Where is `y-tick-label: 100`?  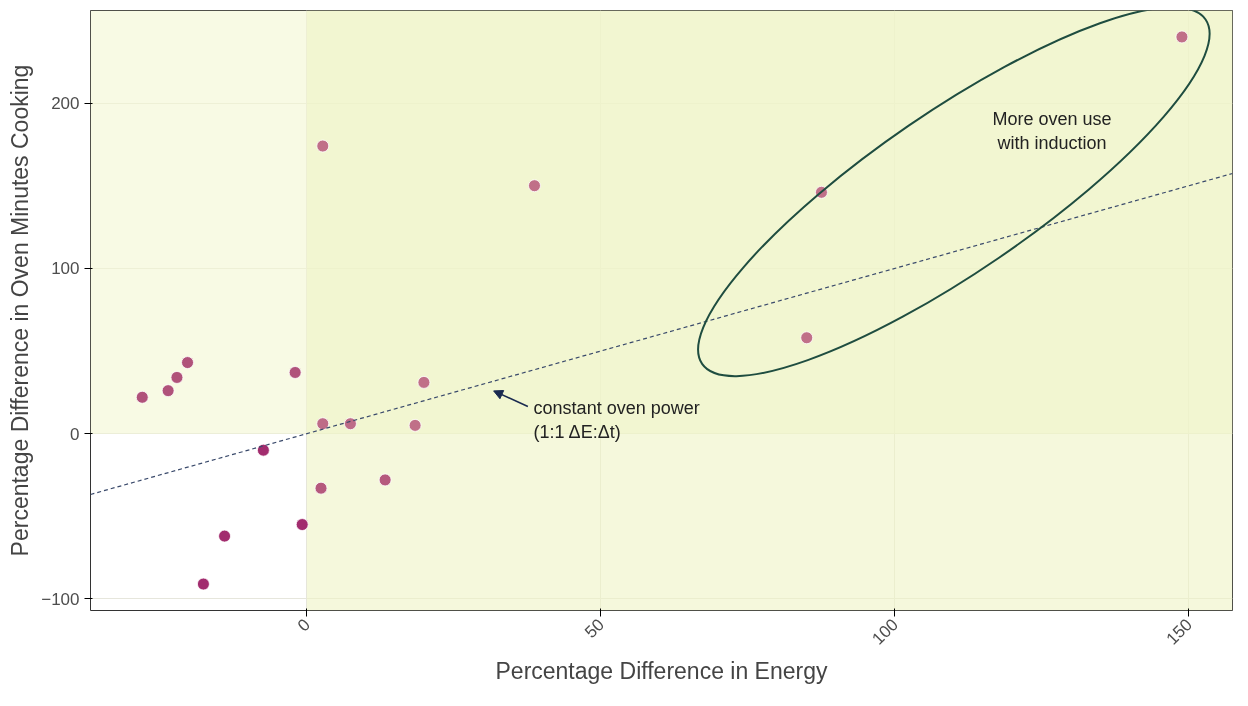 y-tick-label: 100 is located at coordinates (65, 269).